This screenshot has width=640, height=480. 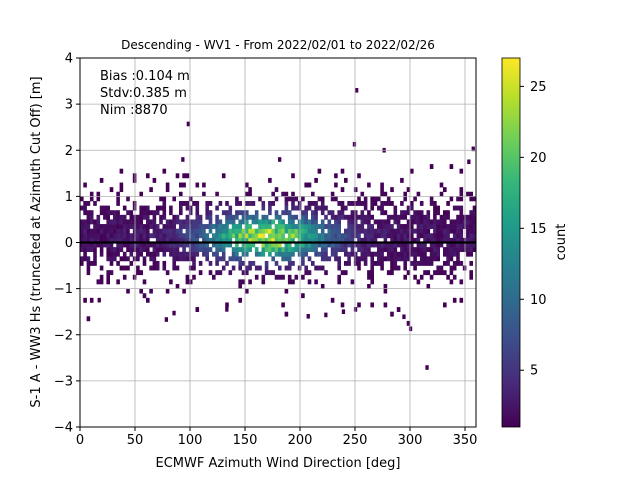 I want to click on y-tick-label: −3, so click(x=63, y=381).